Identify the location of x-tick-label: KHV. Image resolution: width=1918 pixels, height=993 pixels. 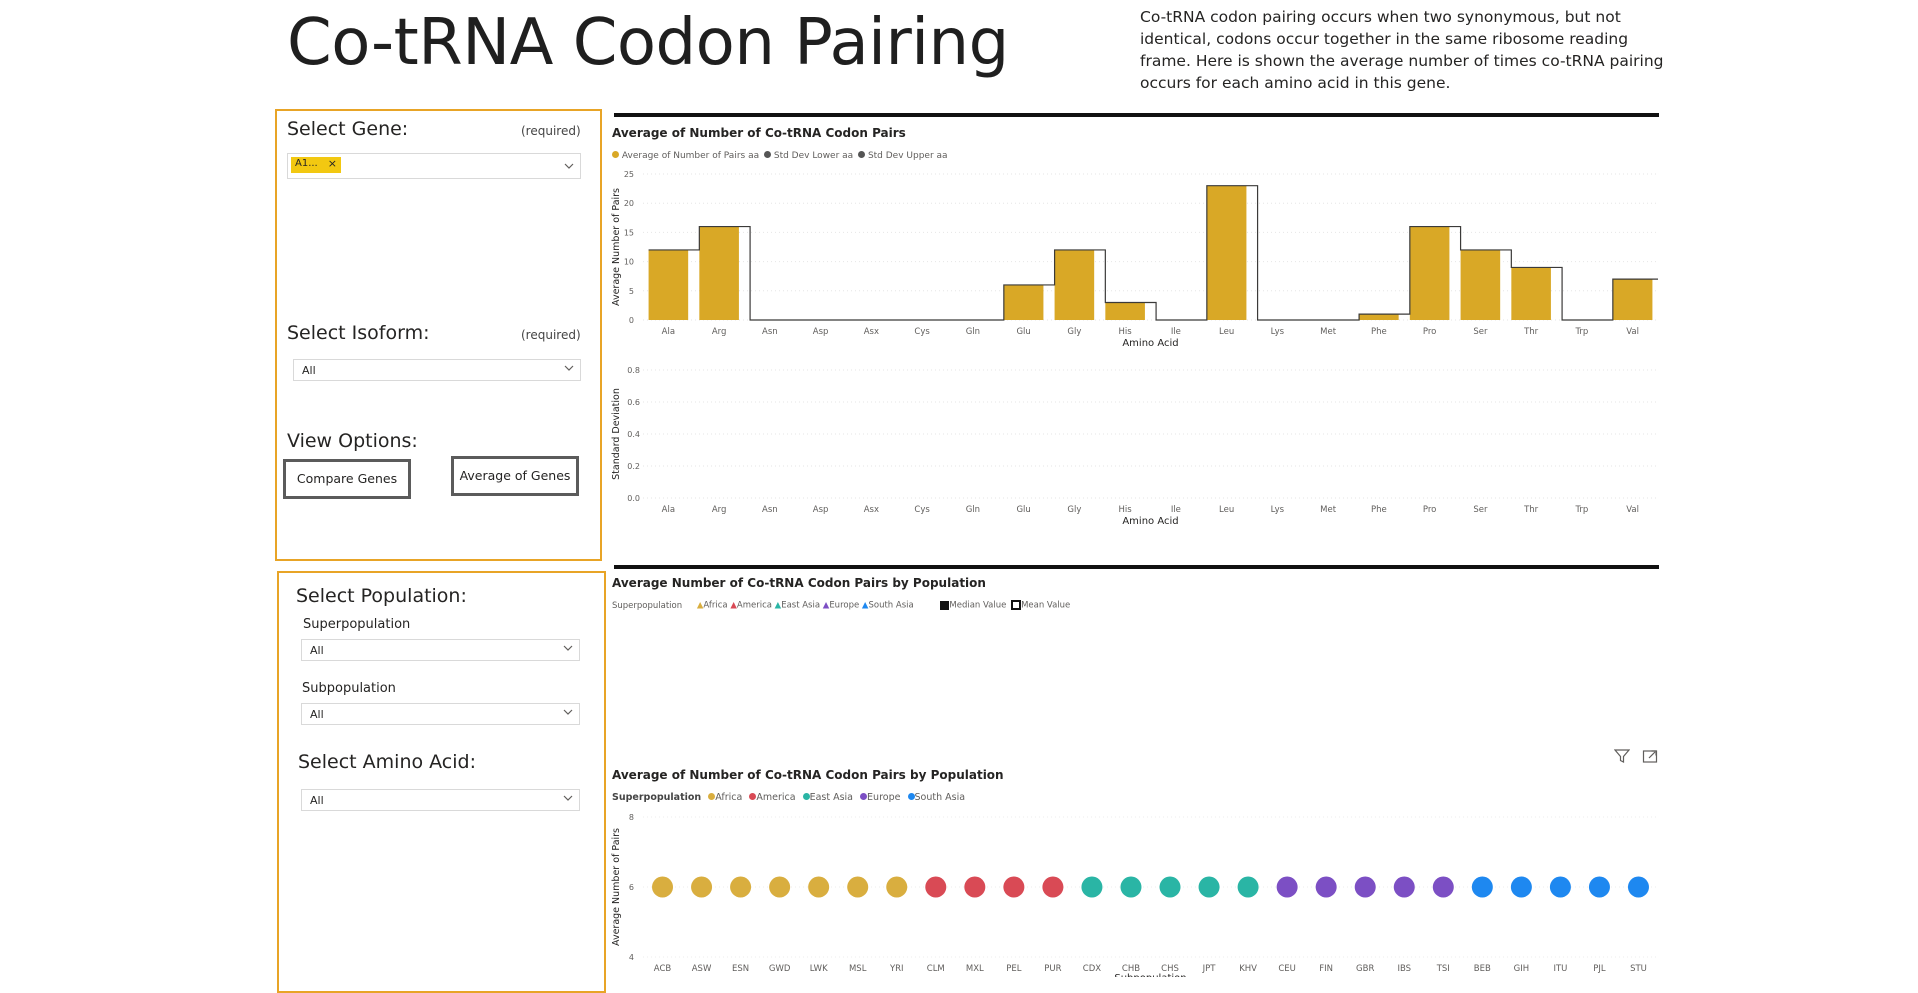
(1248, 969).